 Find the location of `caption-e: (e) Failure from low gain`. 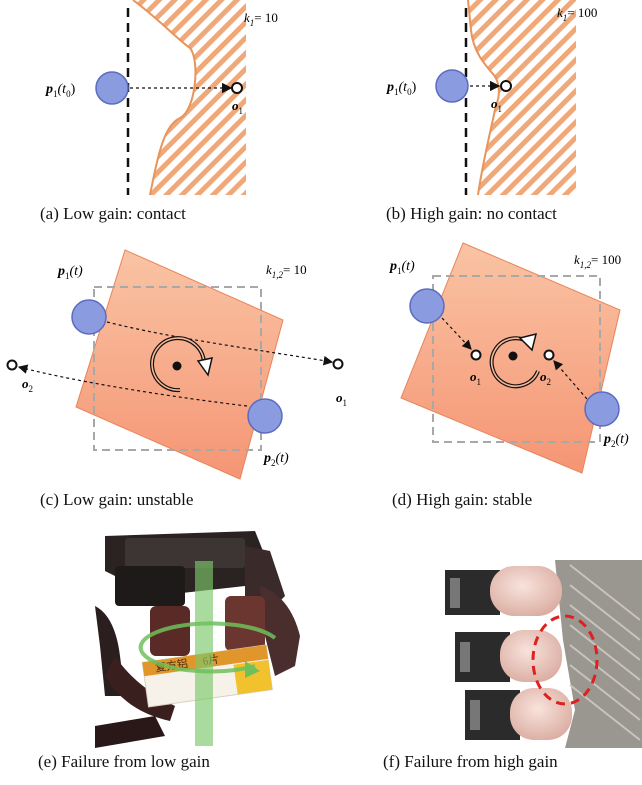

caption-e: (e) Failure from low gain is located at coordinates (124, 761).